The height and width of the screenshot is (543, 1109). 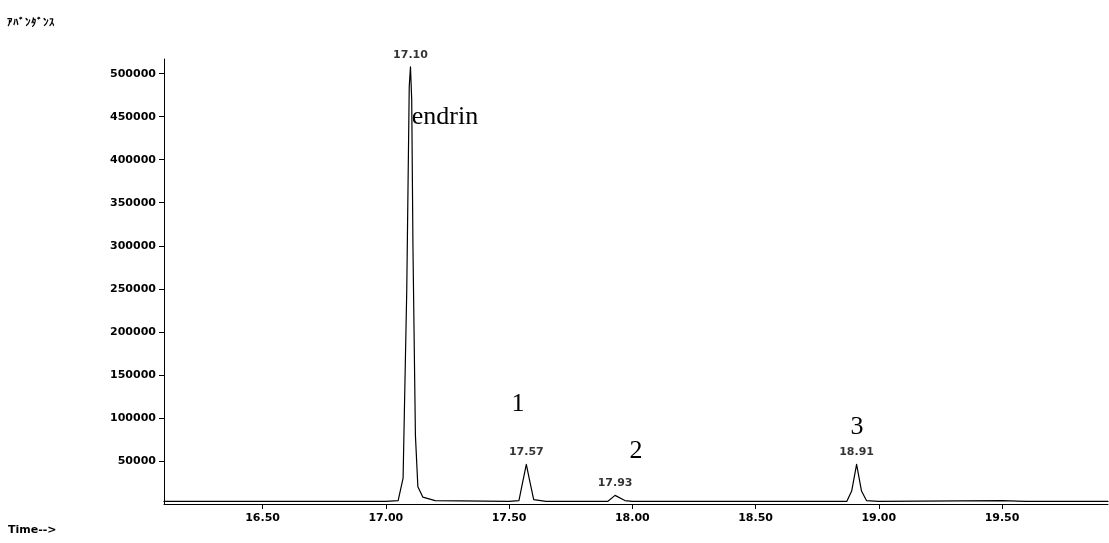 I want to click on annotation: 17.10, so click(x=411, y=54).